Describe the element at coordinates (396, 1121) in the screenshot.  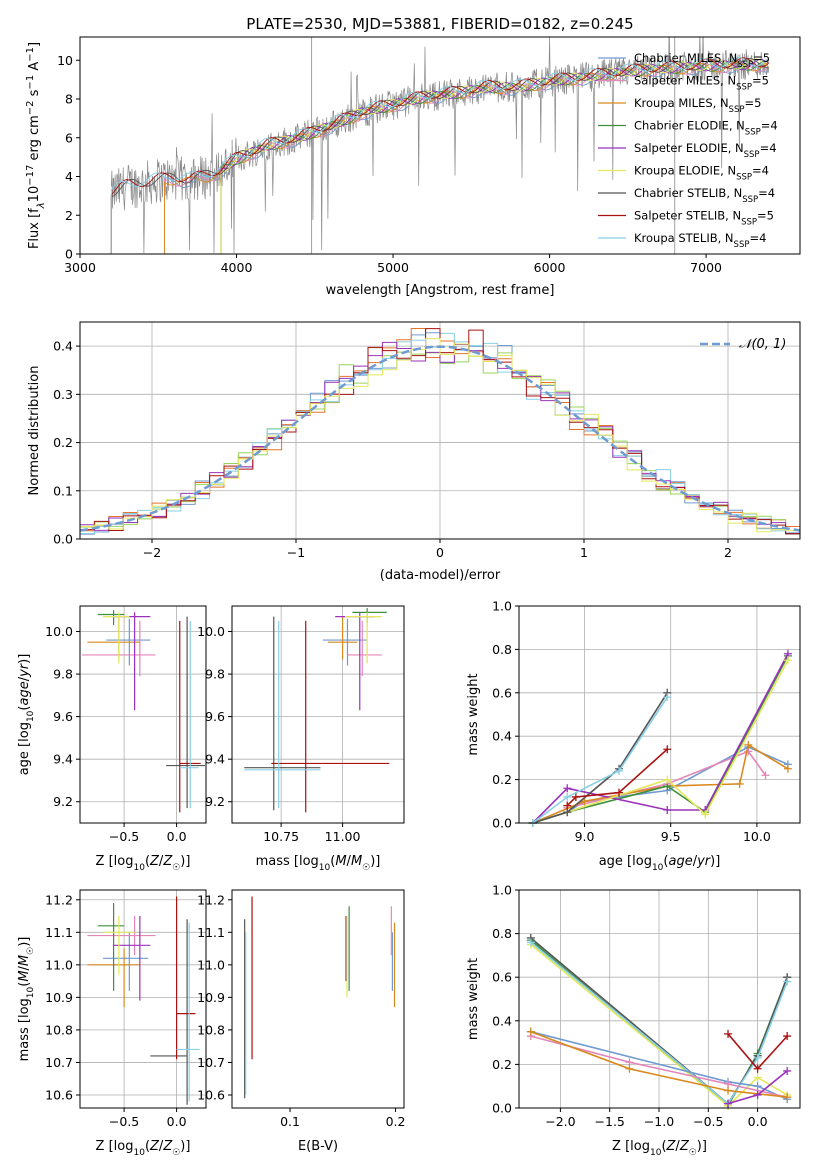
I see `x-tick-label: 0.2` at that location.